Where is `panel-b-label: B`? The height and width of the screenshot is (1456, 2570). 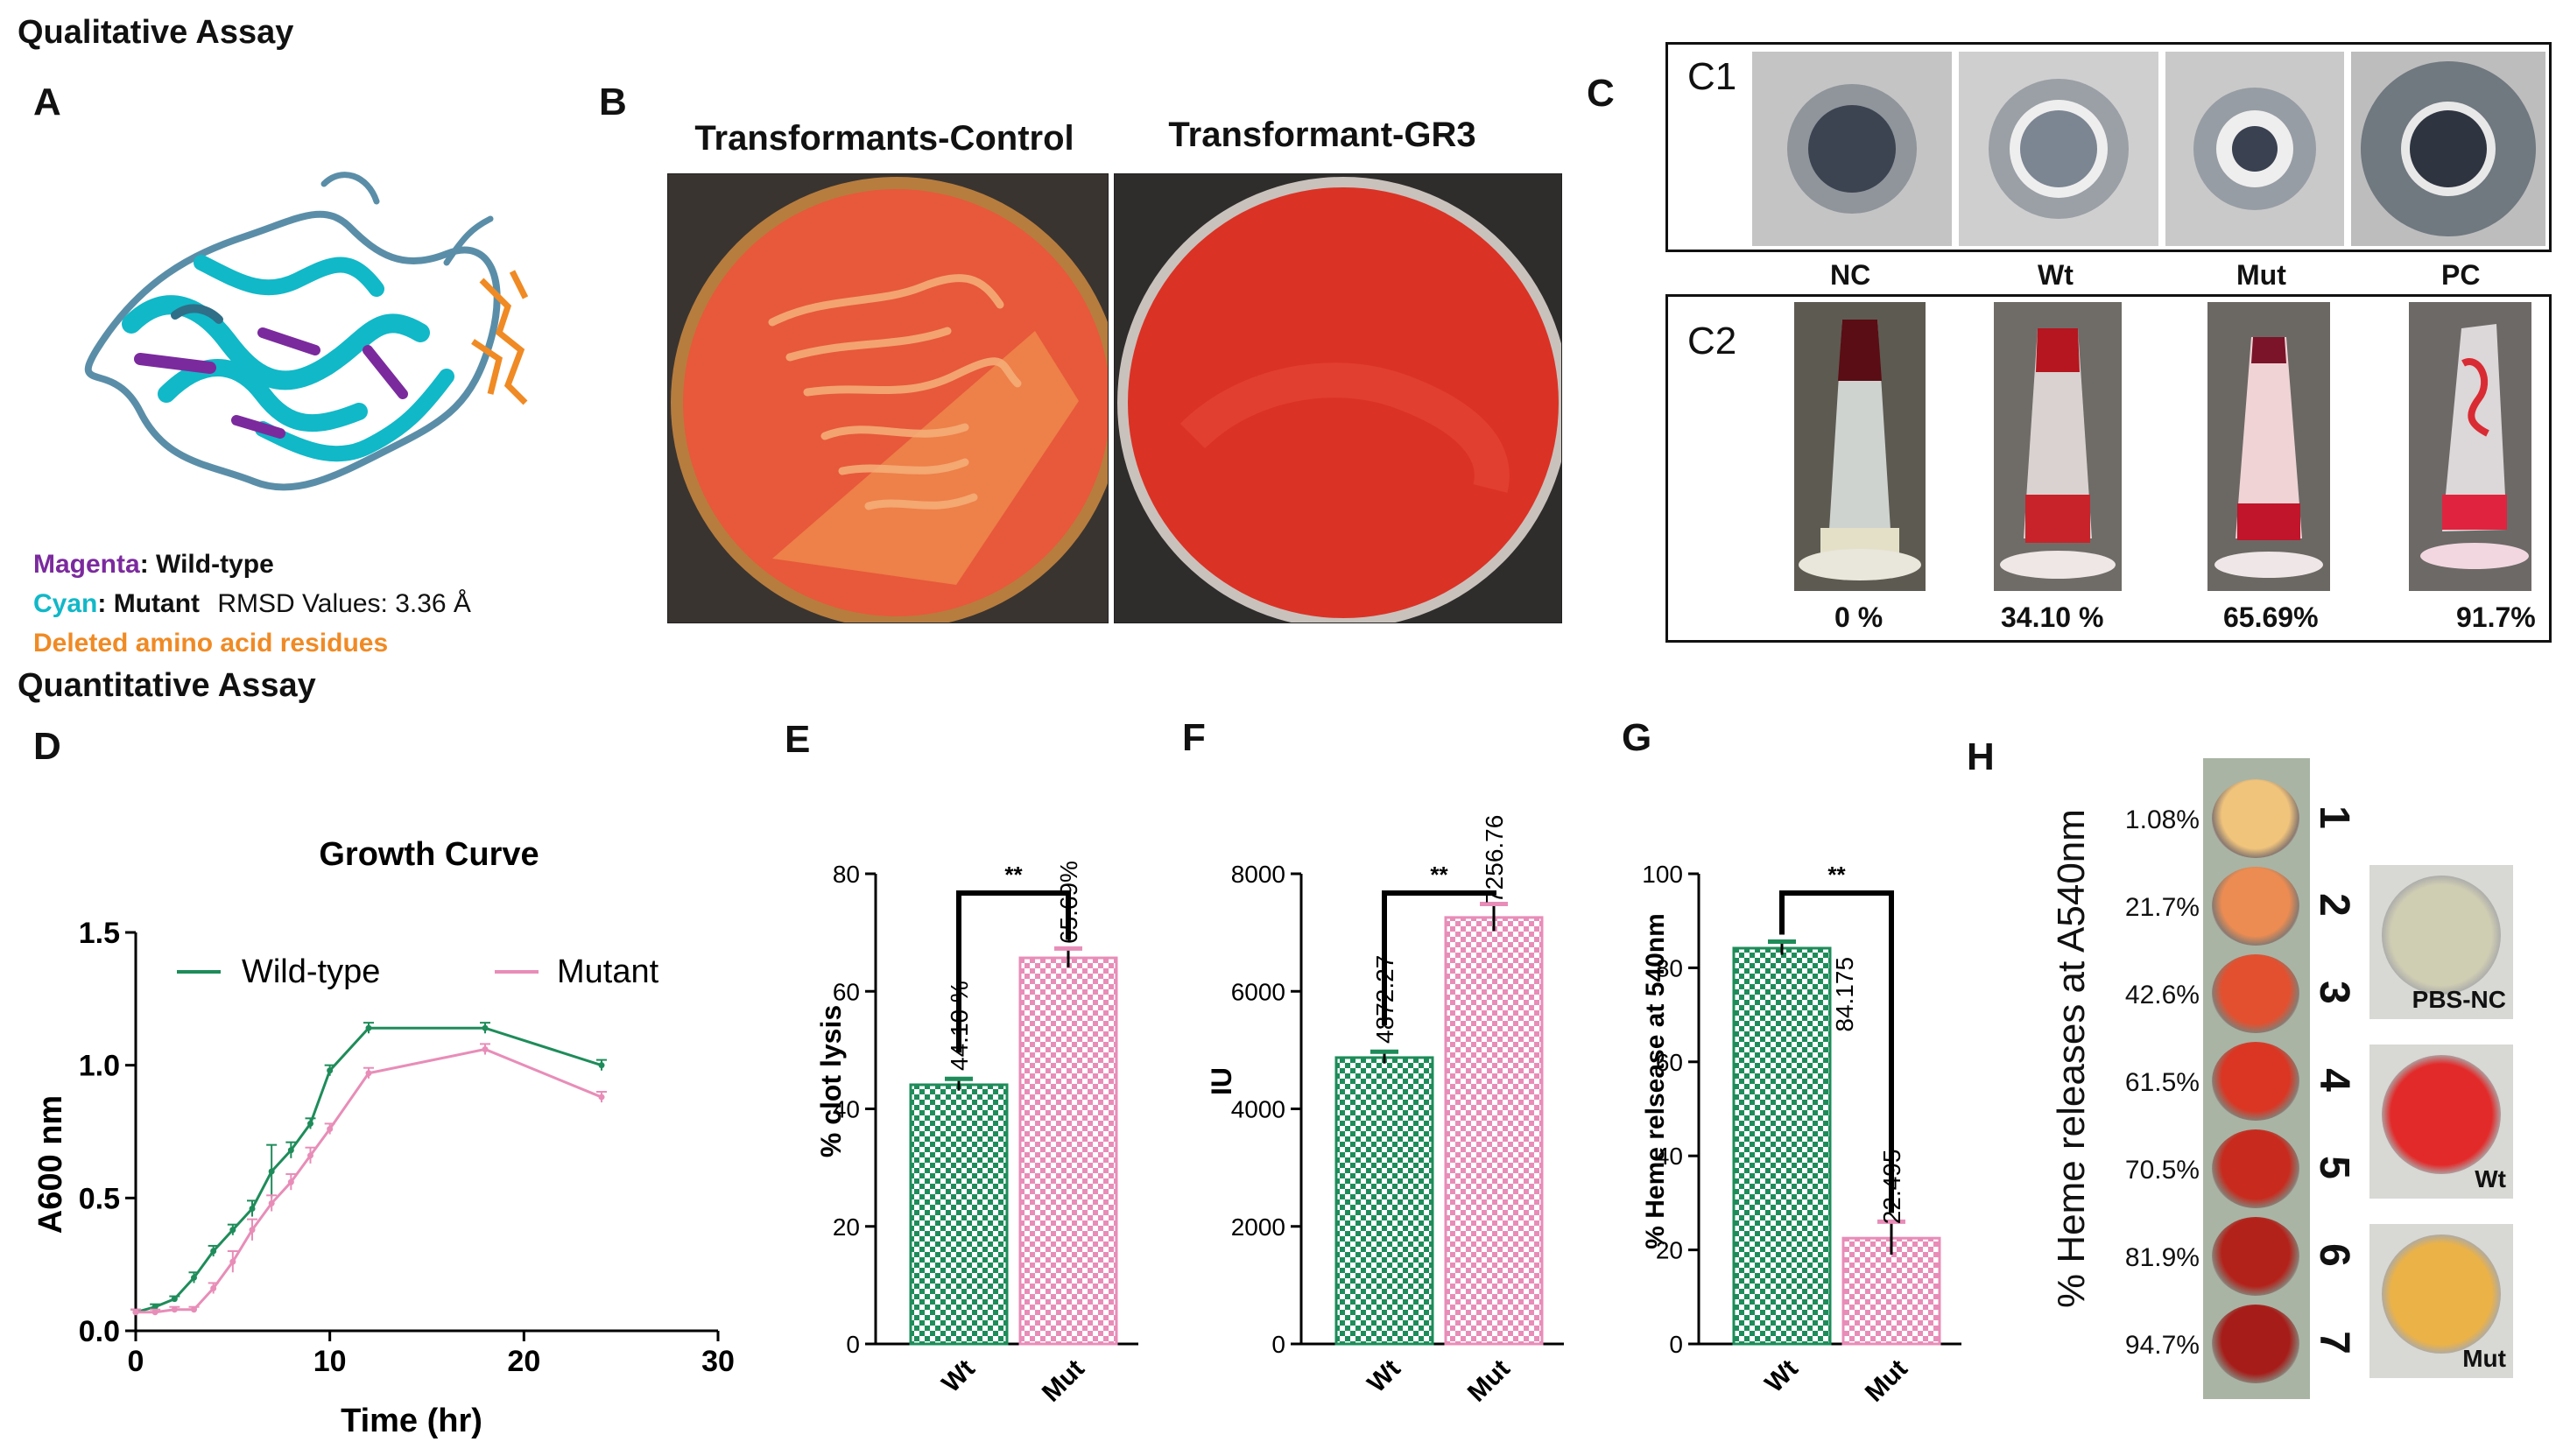 panel-b-label: B is located at coordinates (613, 102).